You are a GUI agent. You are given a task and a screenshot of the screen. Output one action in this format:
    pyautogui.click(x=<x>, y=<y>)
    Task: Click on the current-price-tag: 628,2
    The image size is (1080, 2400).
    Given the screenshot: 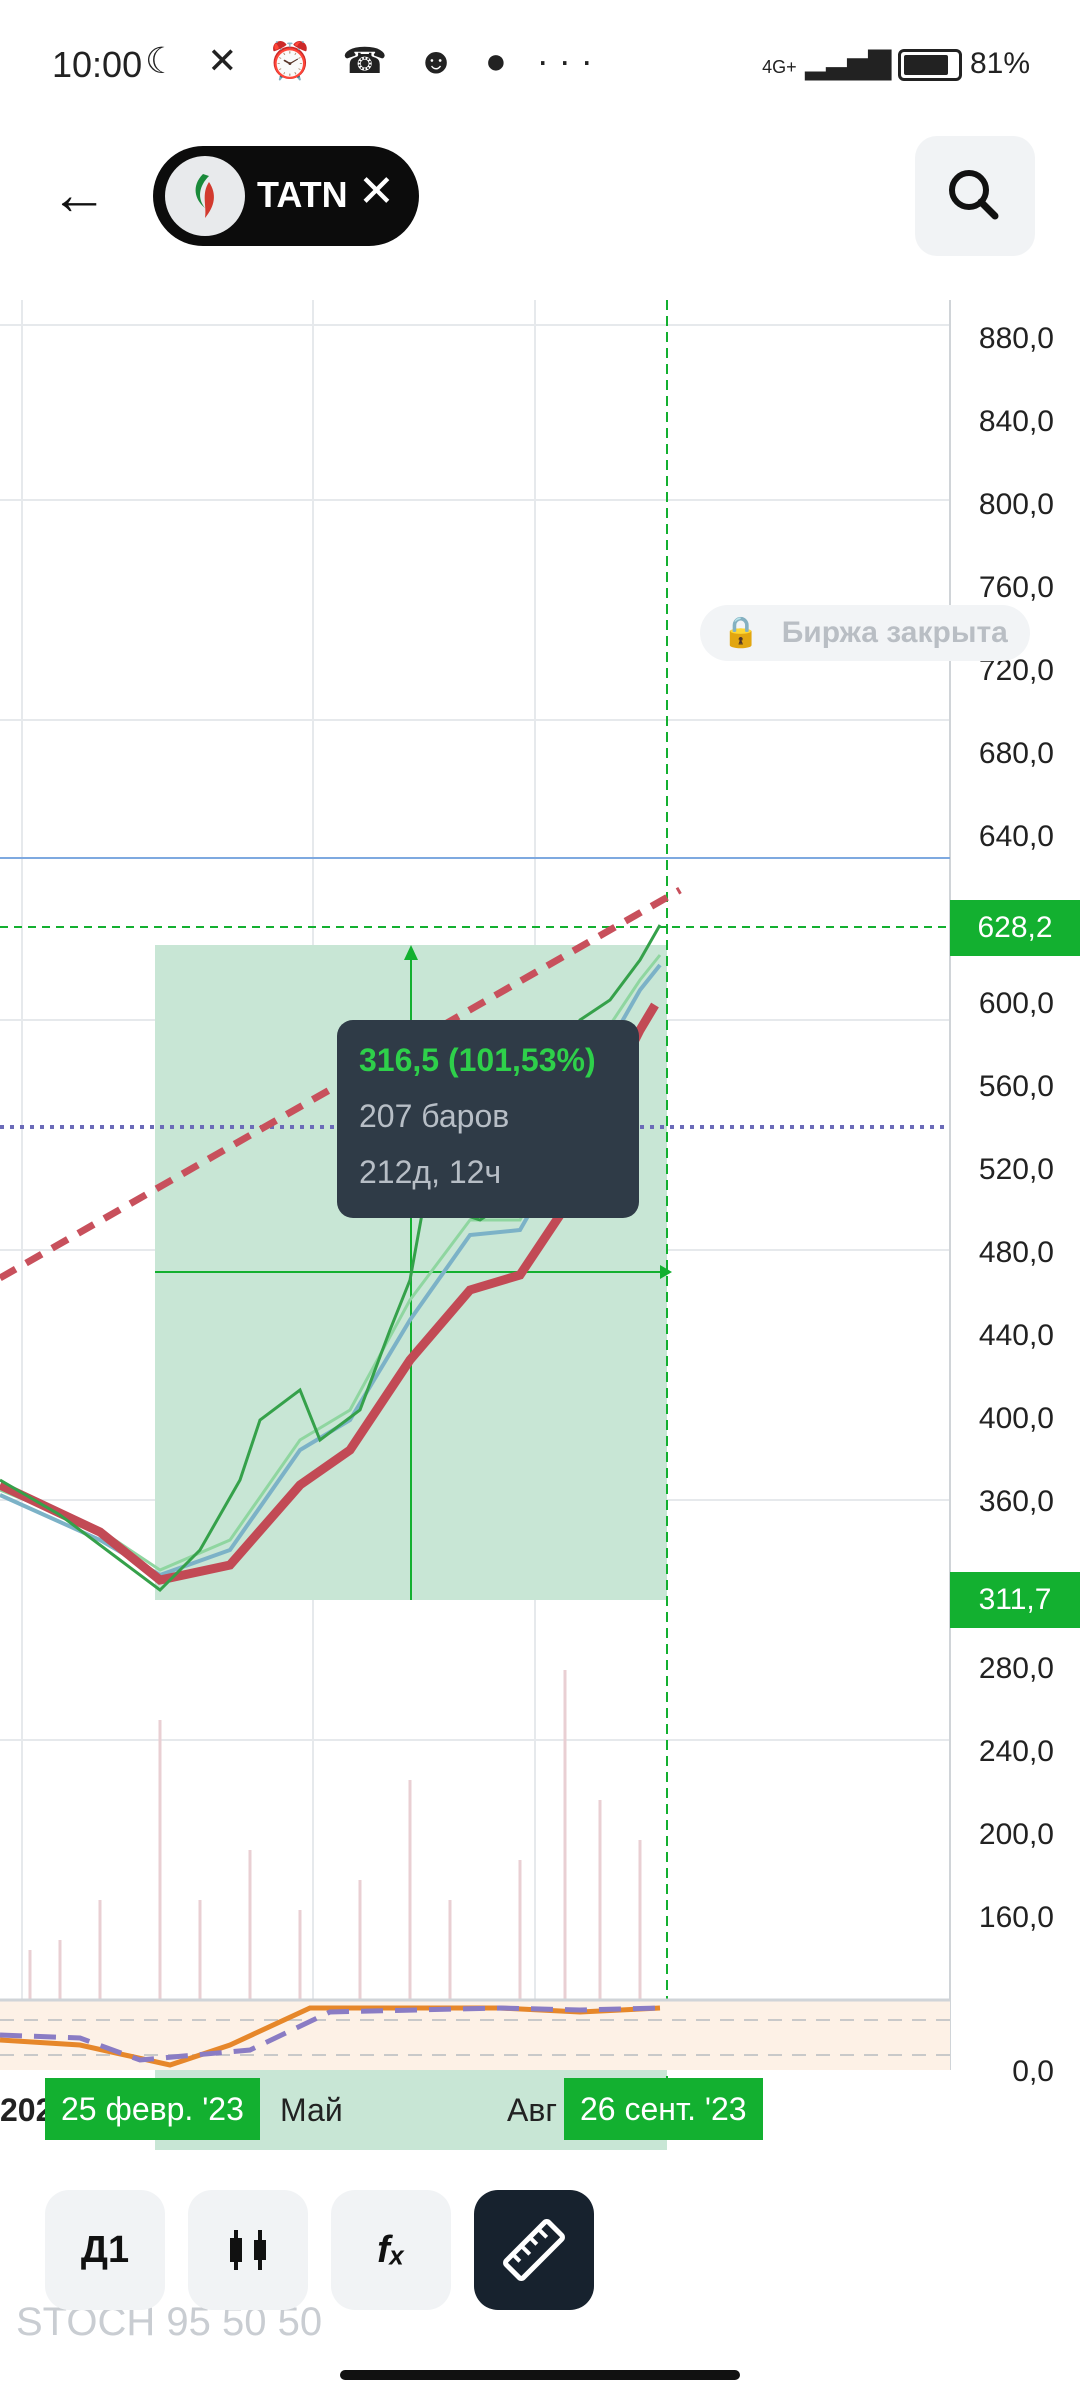 What is the action you would take?
    pyautogui.click(x=1015, y=928)
    